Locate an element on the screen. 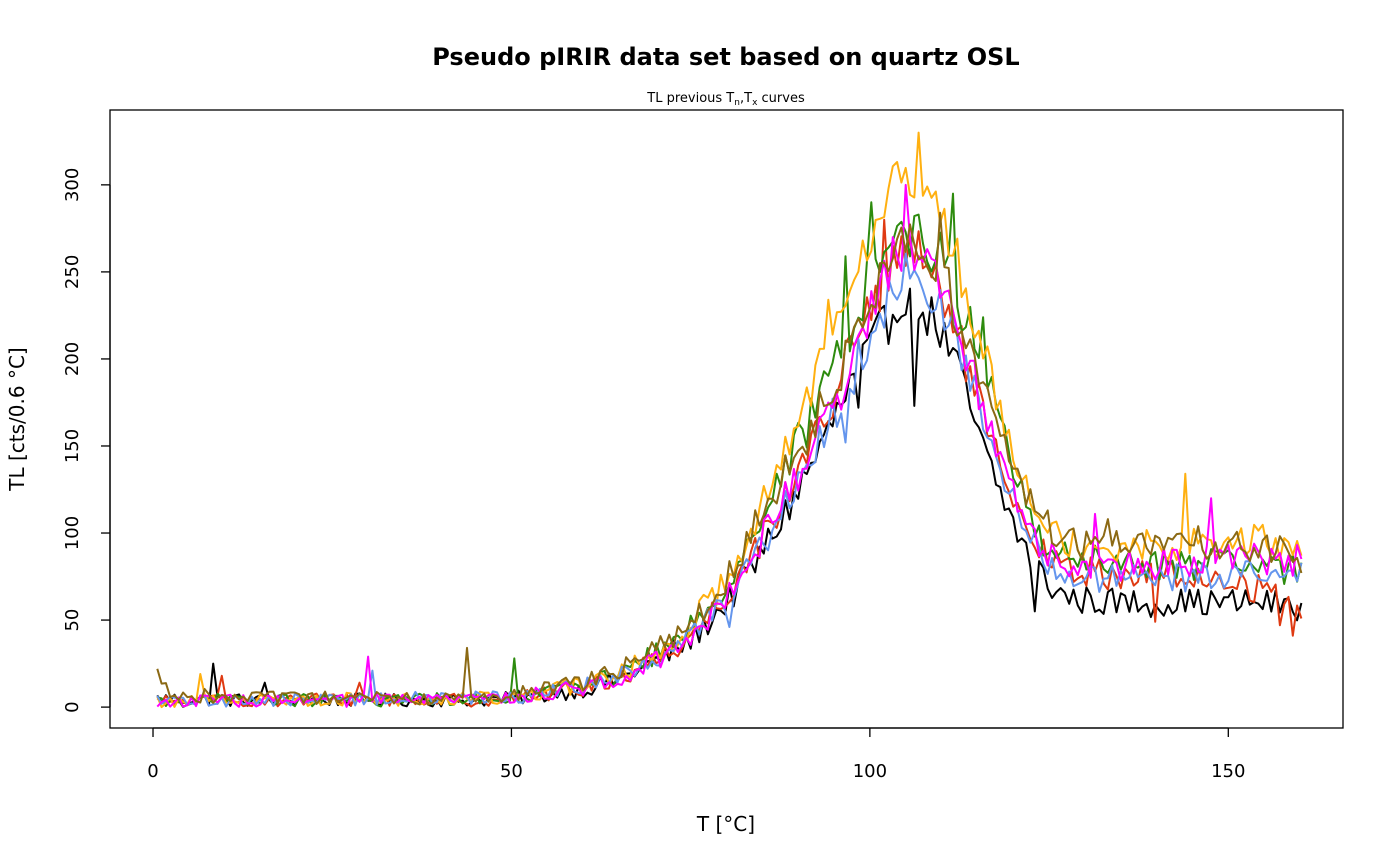  y-tick-label: 300 is located at coordinates (72, 185).